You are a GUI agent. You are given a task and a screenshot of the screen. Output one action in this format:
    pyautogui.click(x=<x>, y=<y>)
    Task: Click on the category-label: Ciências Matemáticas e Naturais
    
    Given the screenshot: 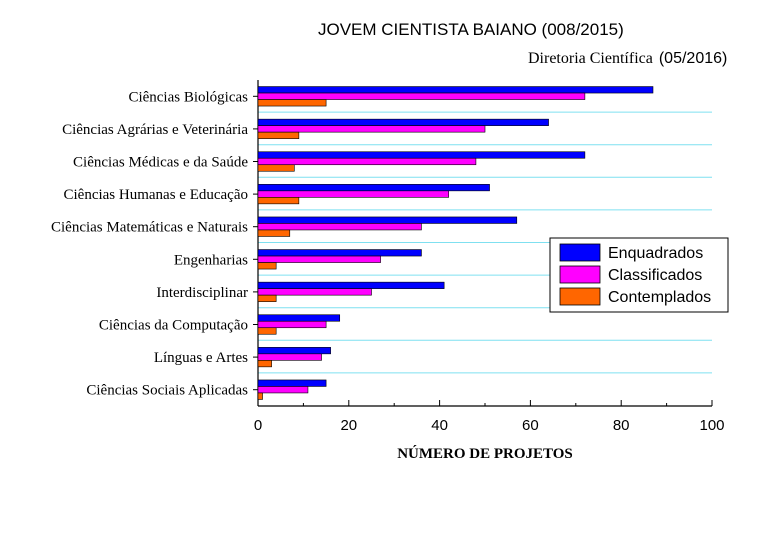 What is the action you would take?
    pyautogui.click(x=149, y=228)
    